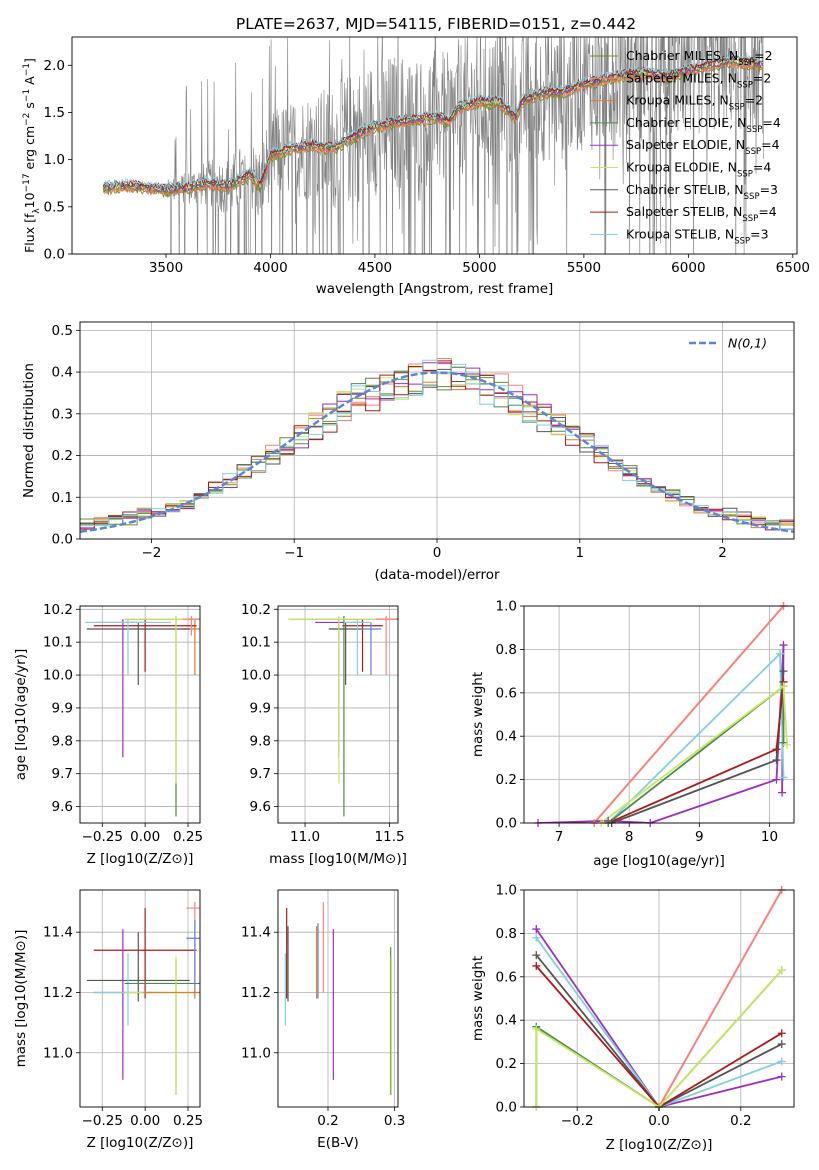 The width and height of the screenshot is (819, 1170). I want to click on legend-entry-2: Kroupa MILES, NSSP=2, so click(694, 103).